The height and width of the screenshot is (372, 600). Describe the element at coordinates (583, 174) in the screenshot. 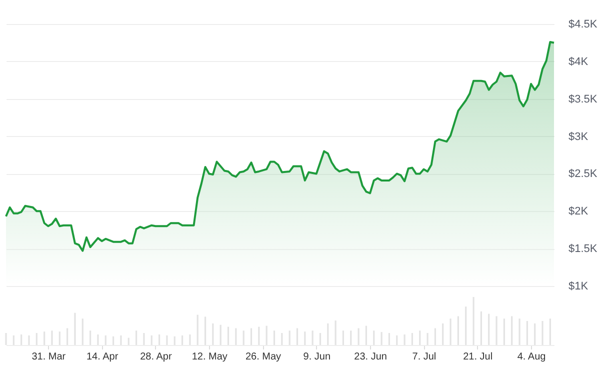

I see `y-tick-label: $2.5K` at that location.